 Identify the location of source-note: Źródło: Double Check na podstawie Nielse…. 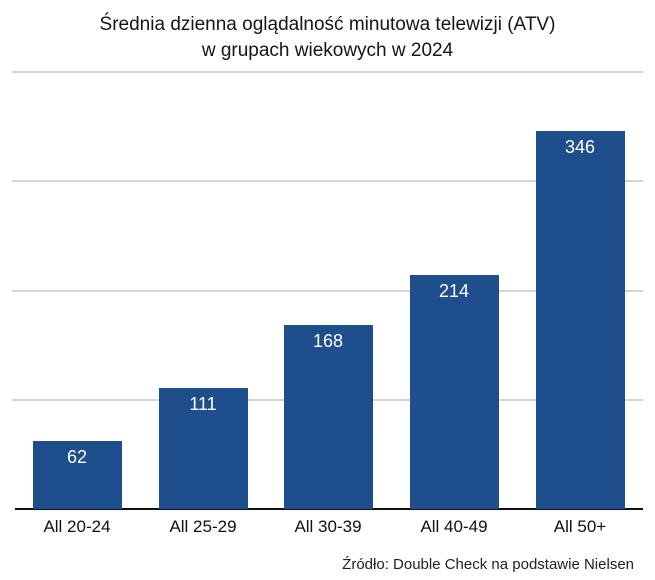
(488, 564).